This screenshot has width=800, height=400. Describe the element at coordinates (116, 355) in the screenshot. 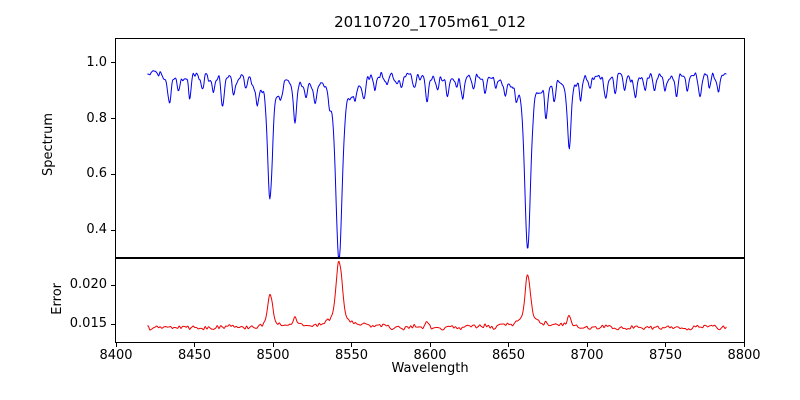

I see `x-tick-label: 8400` at that location.